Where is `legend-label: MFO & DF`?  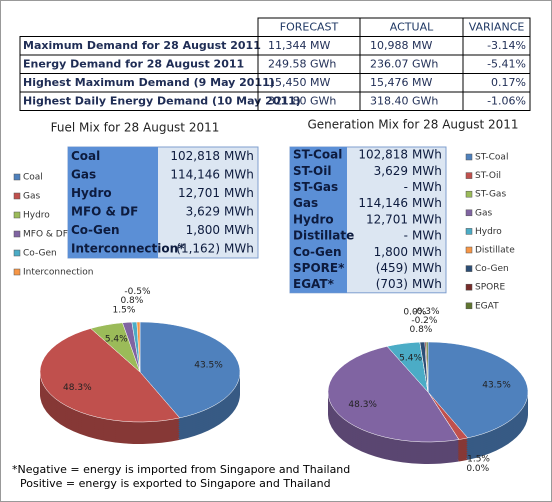 legend-label: MFO & DF is located at coordinates (45, 235).